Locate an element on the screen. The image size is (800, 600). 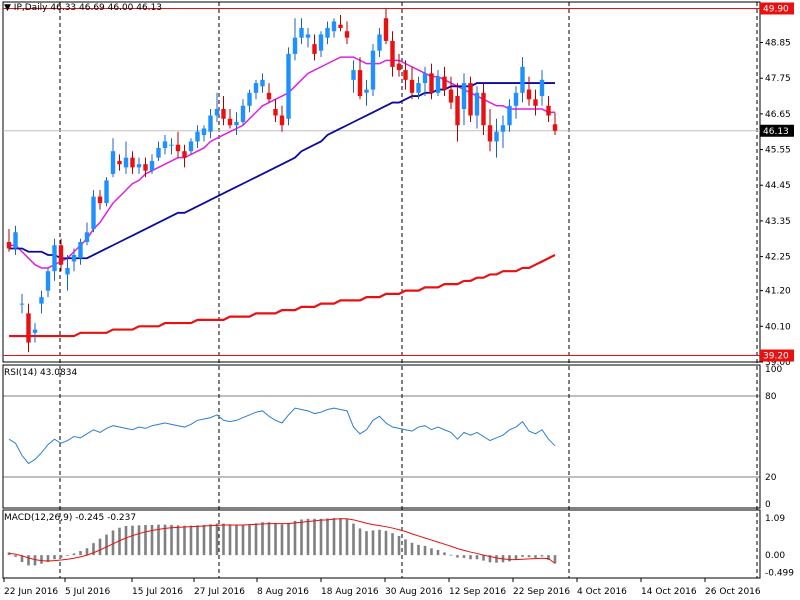
top-level-tag-bg is located at coordinates (777, 8).